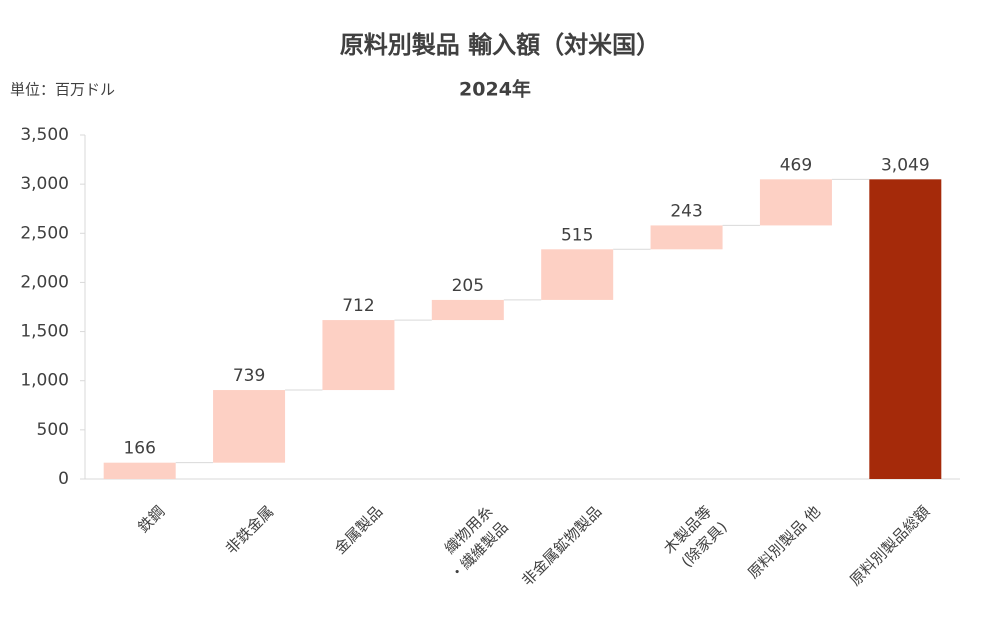 The image size is (1000, 640). What do you see at coordinates (44, 233) in the screenshot?
I see `y-tick-label: 2,500` at bounding box center [44, 233].